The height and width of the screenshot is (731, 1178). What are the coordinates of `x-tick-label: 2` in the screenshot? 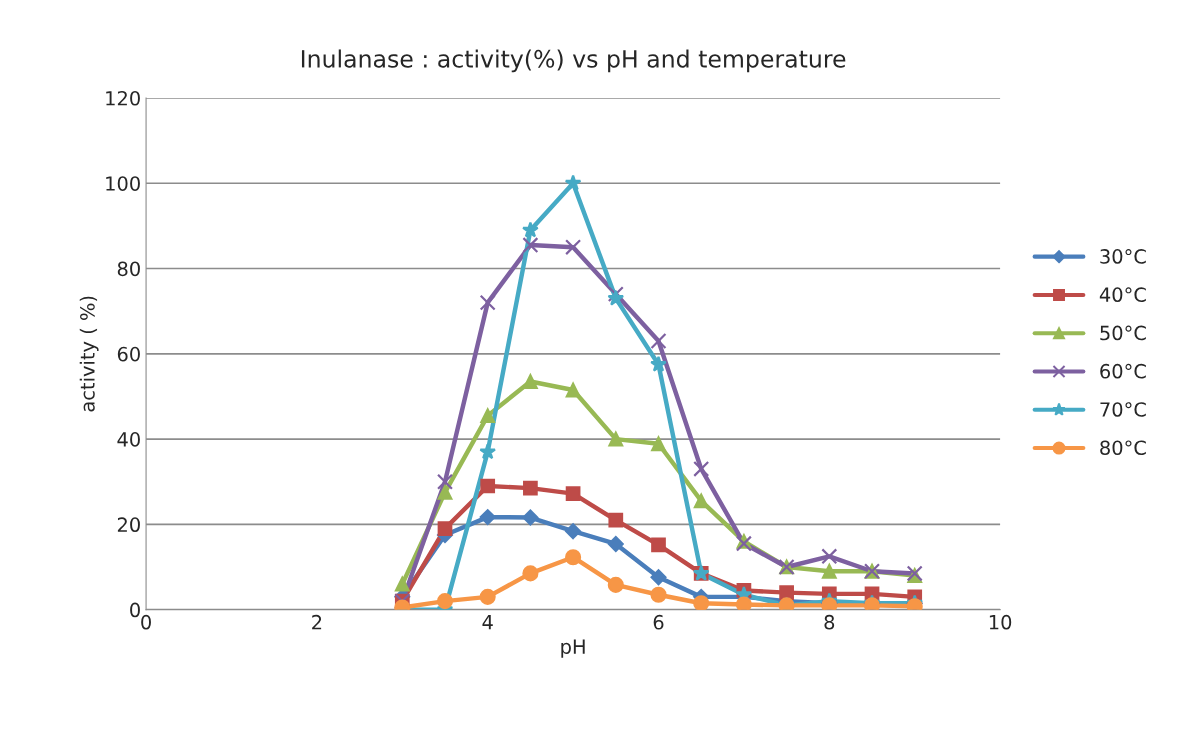 It's located at (317, 622).